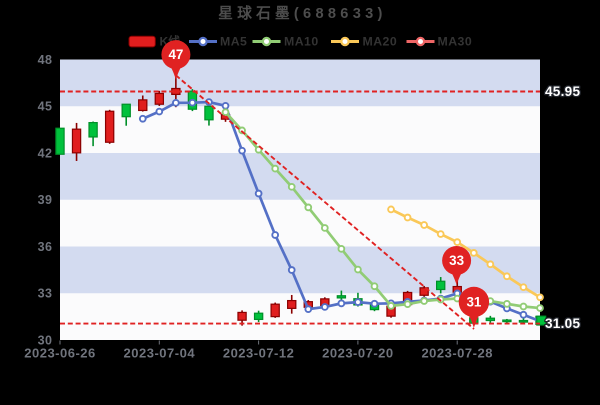 The height and width of the screenshot is (405, 600). I want to click on svg-text: 星球石墨(688633), so click(302, 13).